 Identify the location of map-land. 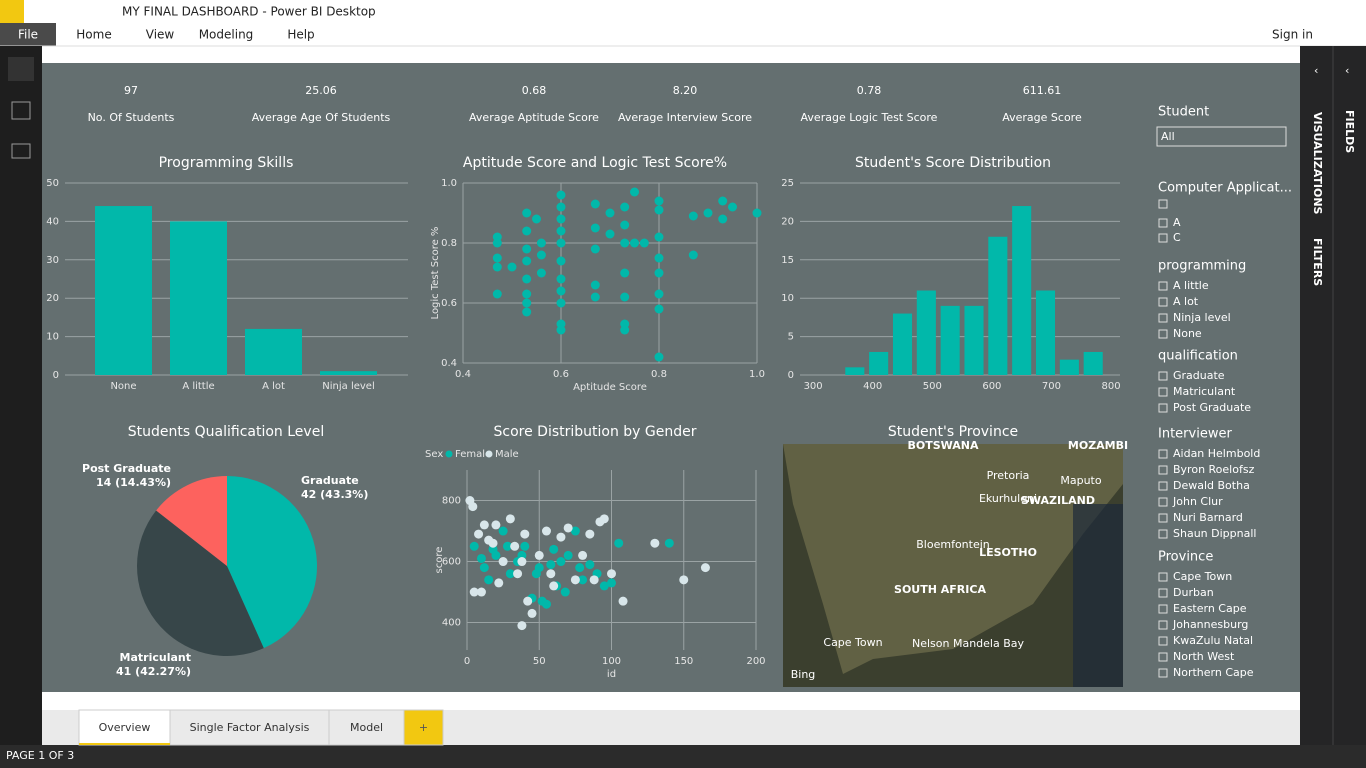
(953, 559).